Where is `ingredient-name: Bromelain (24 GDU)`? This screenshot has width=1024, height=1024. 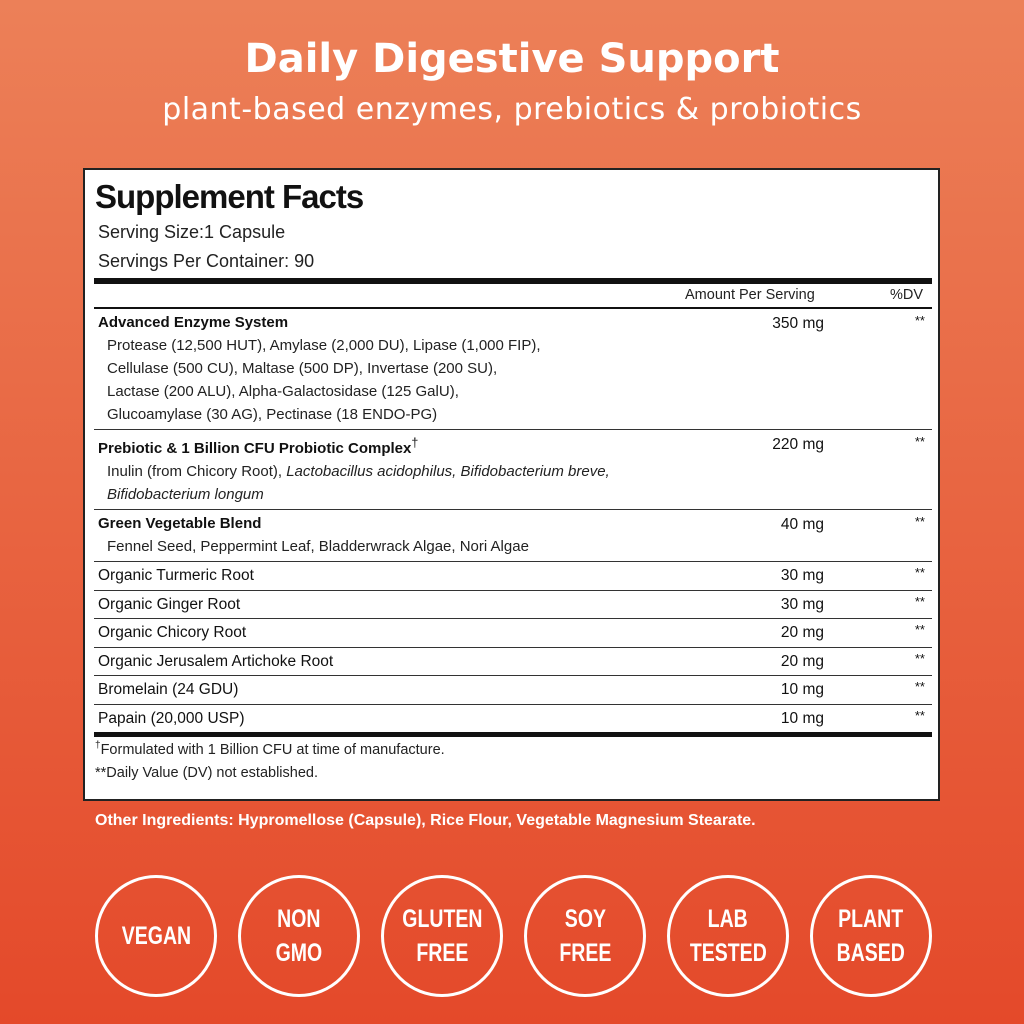 ingredient-name: Bromelain (24 GDU) is located at coordinates (513, 690).